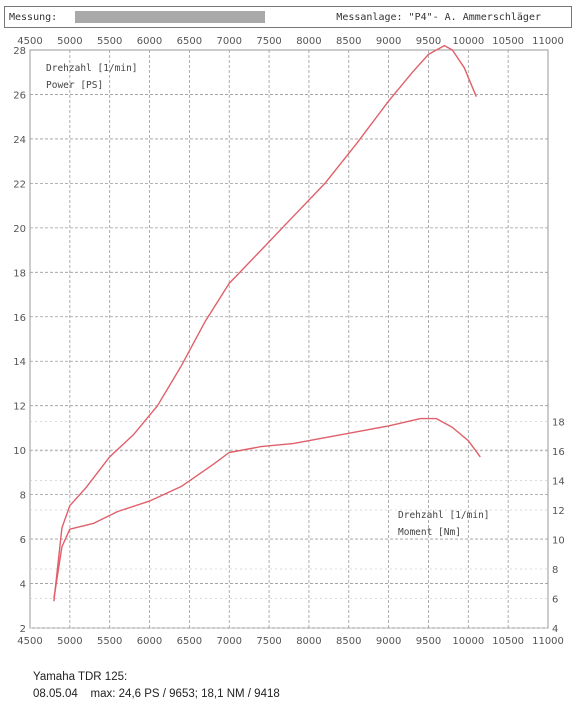  I want to click on x-tick-label-top: 5500, so click(109, 41).